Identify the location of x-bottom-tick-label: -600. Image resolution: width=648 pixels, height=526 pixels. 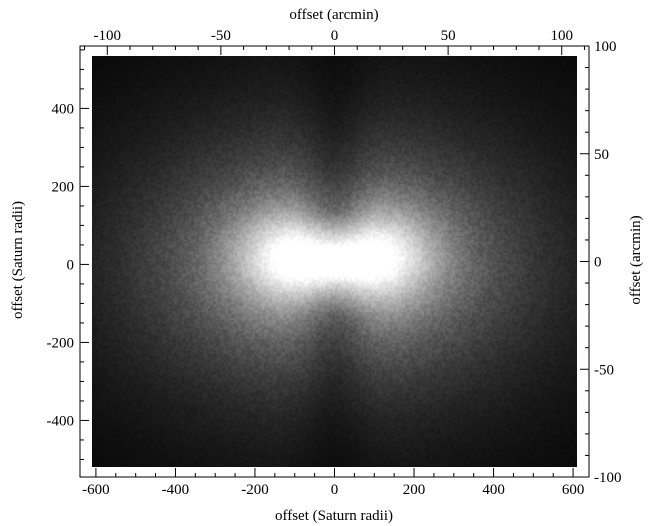
(96, 490).